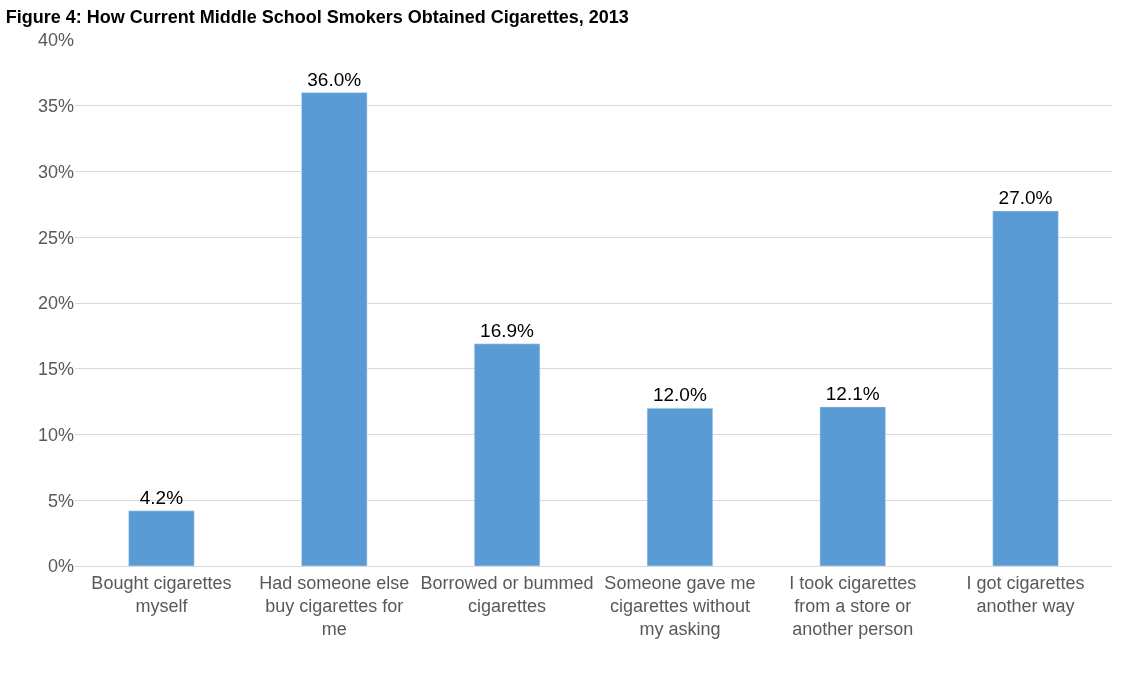  I want to click on chart-title: Figure 4: How Current Middle School Smokers Obtained Cigarettes, 2013, so click(317, 16).